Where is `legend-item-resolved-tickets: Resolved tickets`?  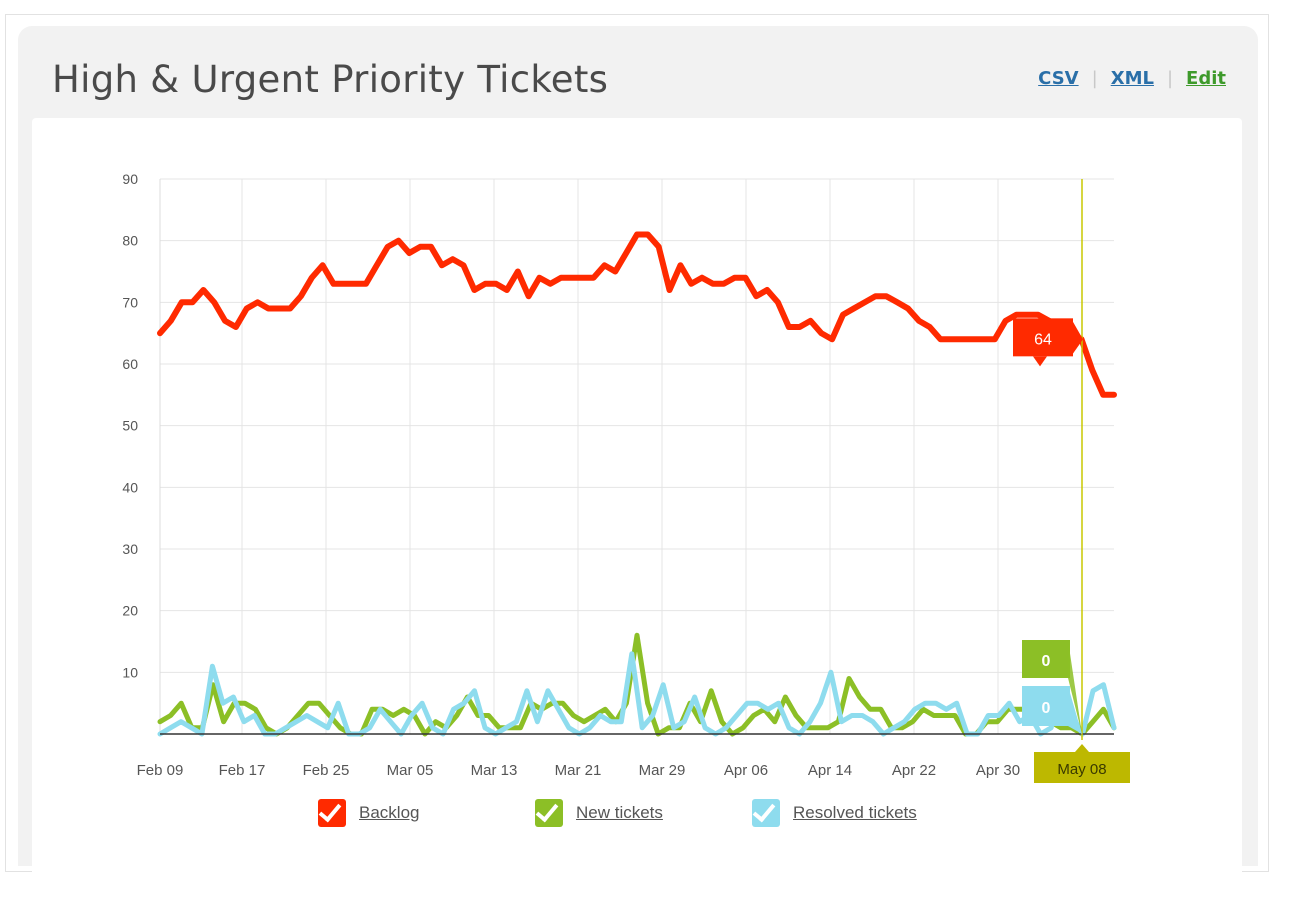 legend-item-resolved-tickets: Resolved tickets is located at coordinates (834, 813).